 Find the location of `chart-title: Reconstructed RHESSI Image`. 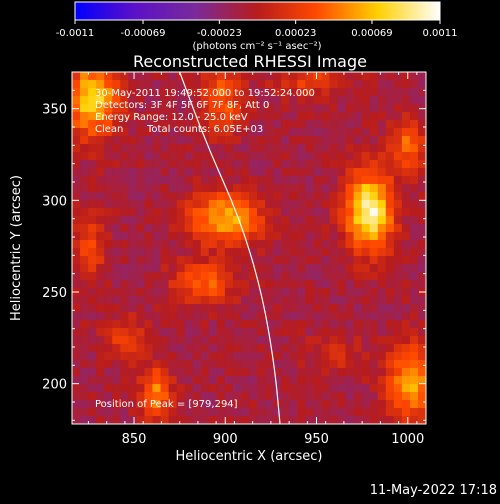

chart-title: Reconstructed RHESSI Image is located at coordinates (250, 61).